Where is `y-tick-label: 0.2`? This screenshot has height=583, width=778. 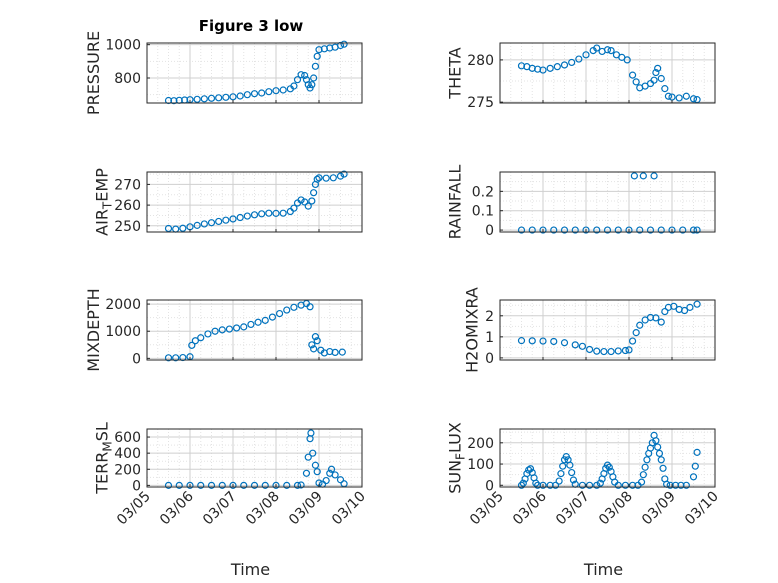
y-tick-label: 0.2 is located at coordinates (483, 192).